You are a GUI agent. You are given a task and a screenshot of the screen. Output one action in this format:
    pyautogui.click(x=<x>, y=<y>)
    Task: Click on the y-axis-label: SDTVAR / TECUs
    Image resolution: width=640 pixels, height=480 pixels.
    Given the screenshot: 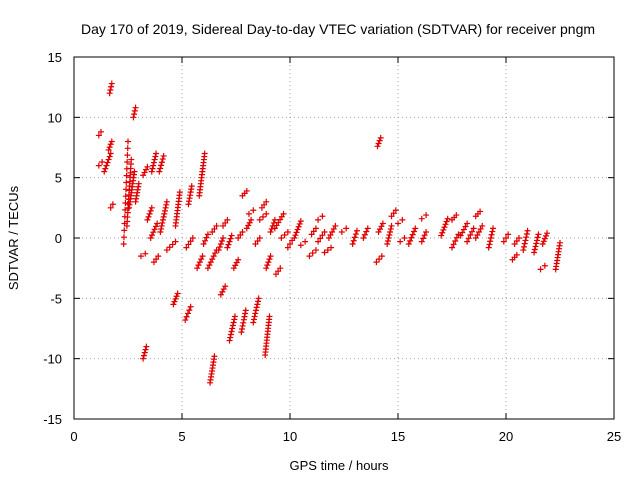 What is the action you would take?
    pyautogui.click(x=13, y=237)
    